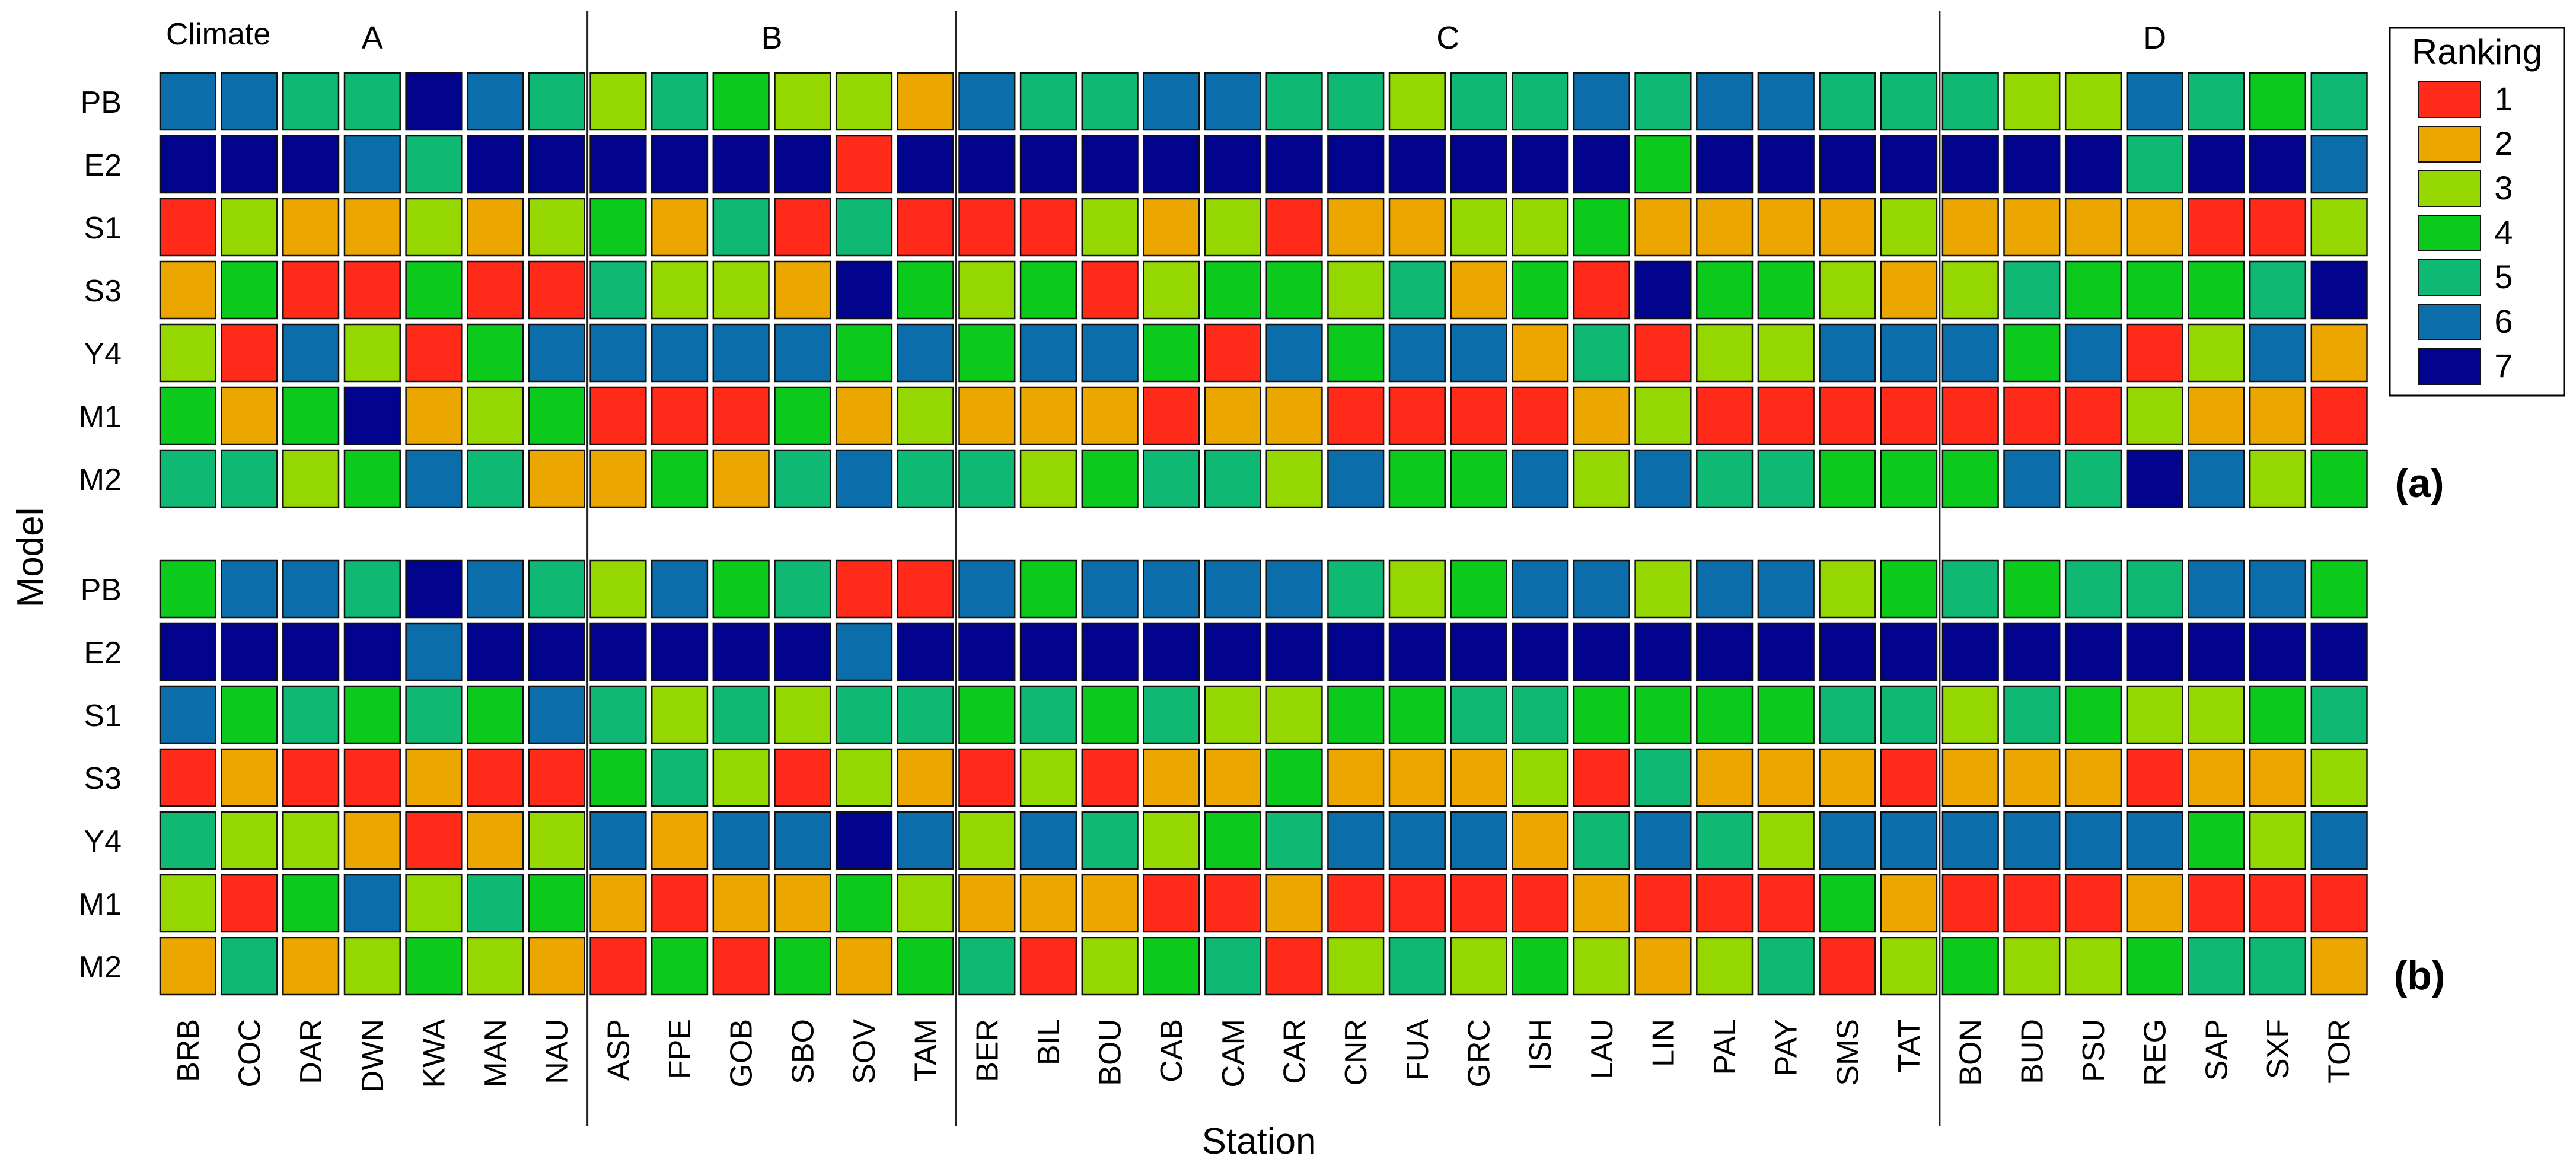  Describe the element at coordinates (218, 34) in the screenshot. I see `climate-label: Climate` at that location.